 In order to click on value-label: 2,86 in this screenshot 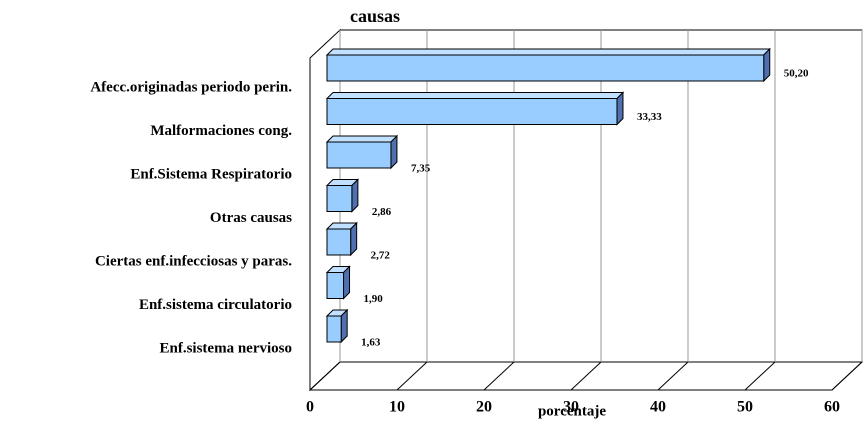, I will do `click(382, 212)`.